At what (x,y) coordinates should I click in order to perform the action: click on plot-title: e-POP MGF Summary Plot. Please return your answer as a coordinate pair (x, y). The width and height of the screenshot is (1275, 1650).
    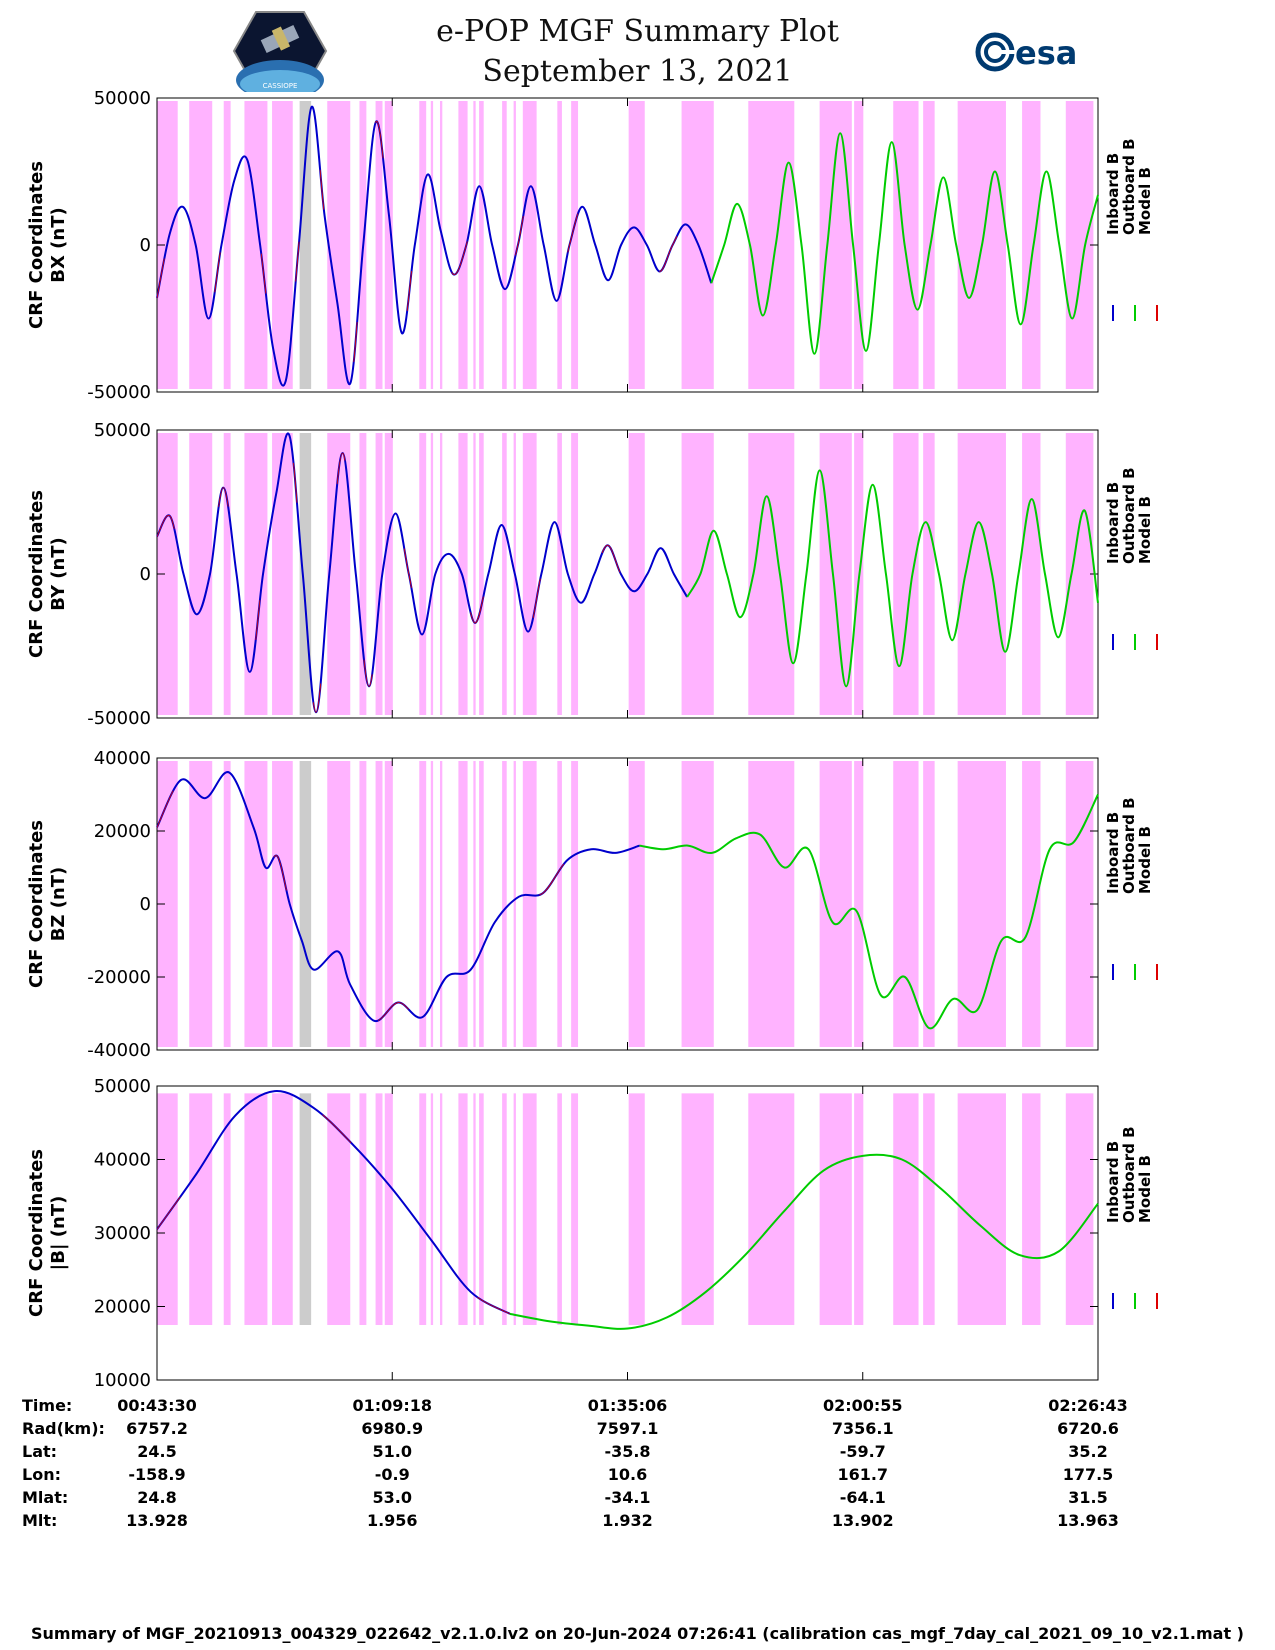
    Looking at the image, I should click on (637, 31).